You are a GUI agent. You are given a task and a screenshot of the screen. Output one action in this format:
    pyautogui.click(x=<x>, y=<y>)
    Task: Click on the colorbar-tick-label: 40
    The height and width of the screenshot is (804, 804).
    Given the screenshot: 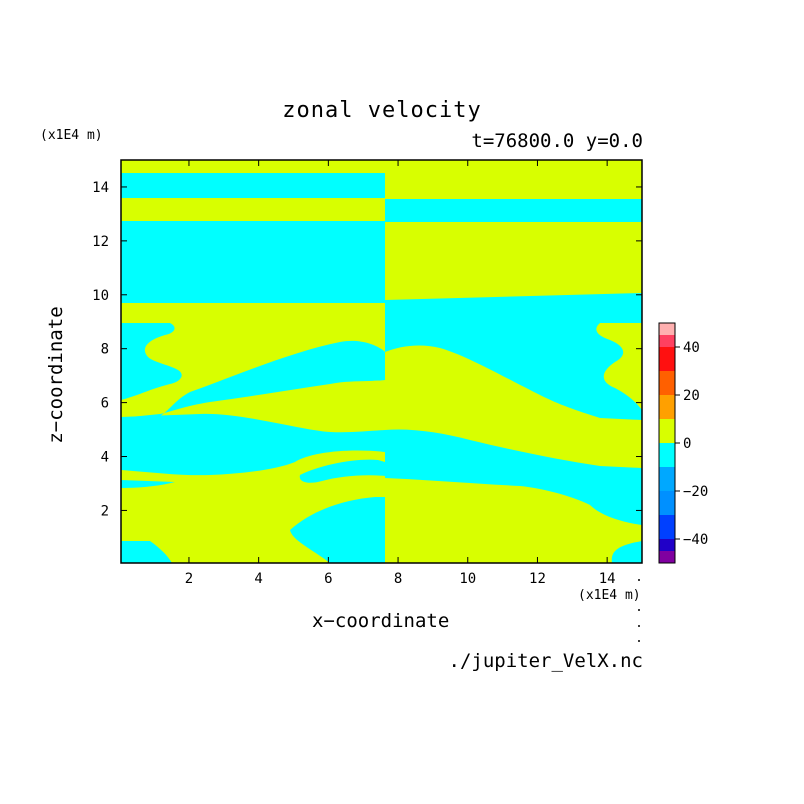 What is the action you would take?
    pyautogui.click(x=691, y=348)
    